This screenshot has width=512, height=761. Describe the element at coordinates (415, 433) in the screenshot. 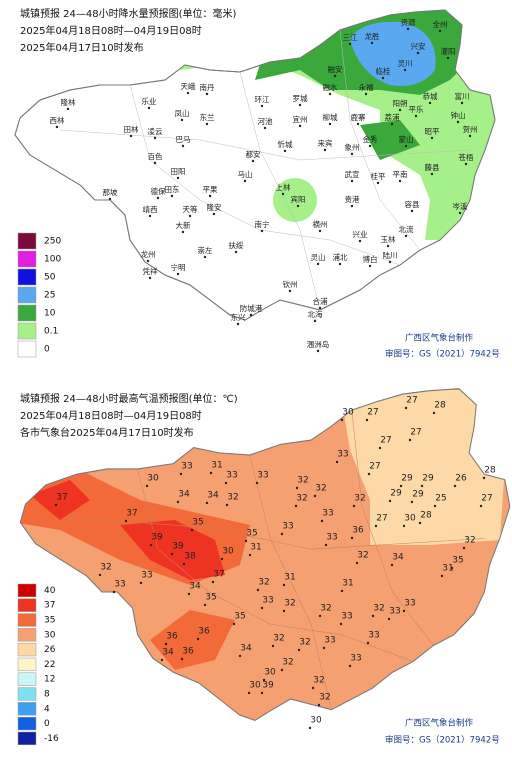

I see `temperature-label: 27` at that location.